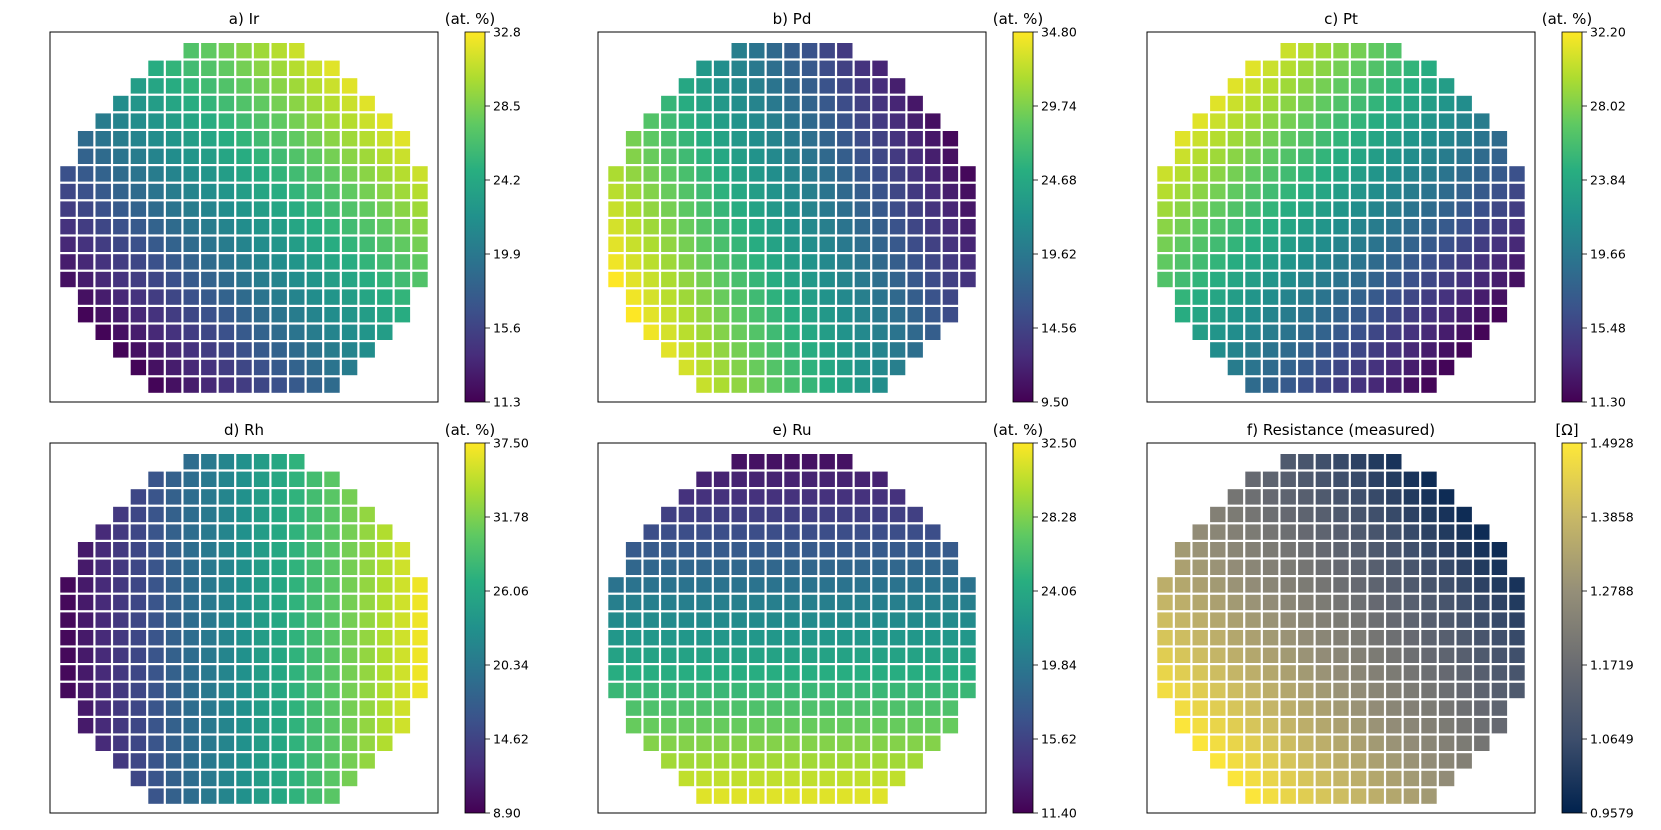  What do you see at coordinates (1572, 628) in the screenshot?
I see `colorbar-gradient` at bounding box center [1572, 628].